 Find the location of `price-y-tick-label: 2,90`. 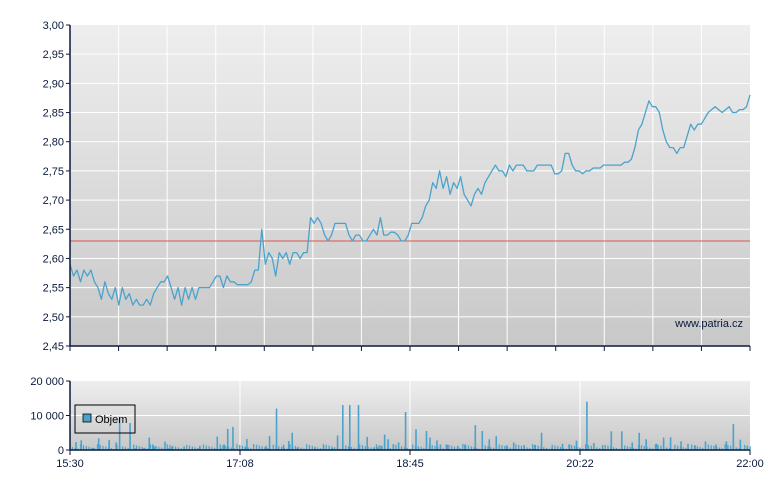

price-y-tick-label: 2,90 is located at coordinates (53, 84).